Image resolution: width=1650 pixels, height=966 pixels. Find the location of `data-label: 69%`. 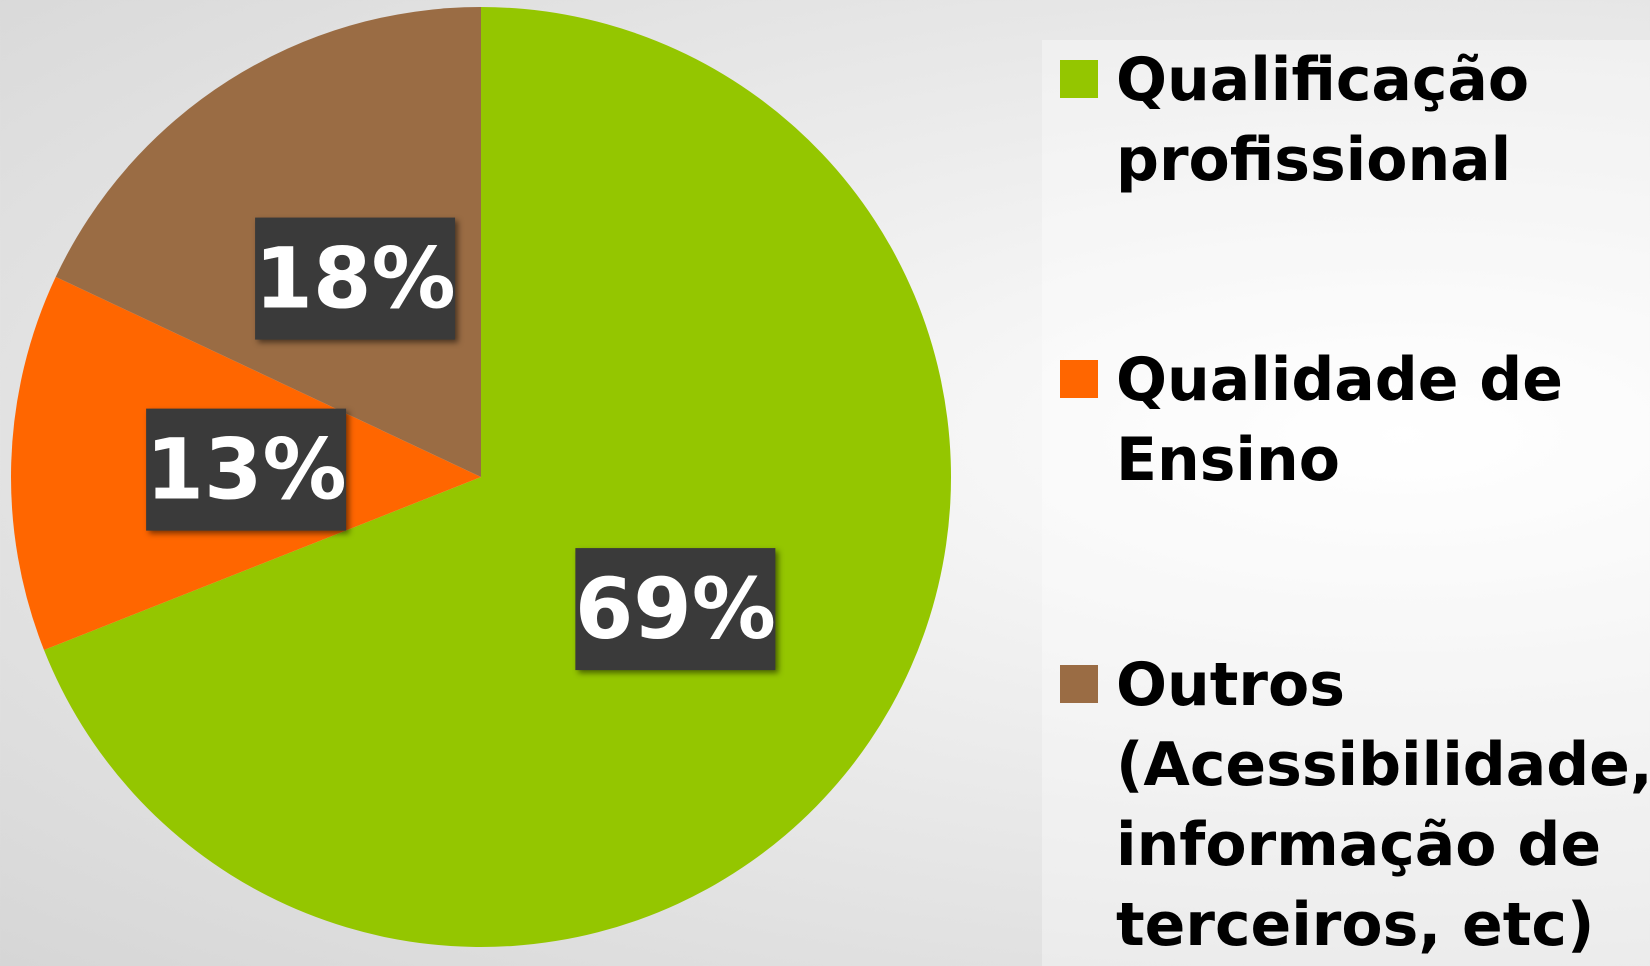

data-label: 69% is located at coordinates (675, 609).